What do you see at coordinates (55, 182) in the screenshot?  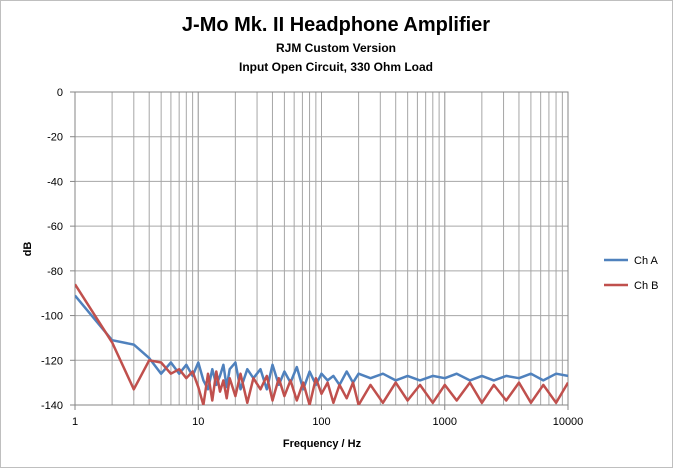 I see `y-tick-label: -40` at bounding box center [55, 182].